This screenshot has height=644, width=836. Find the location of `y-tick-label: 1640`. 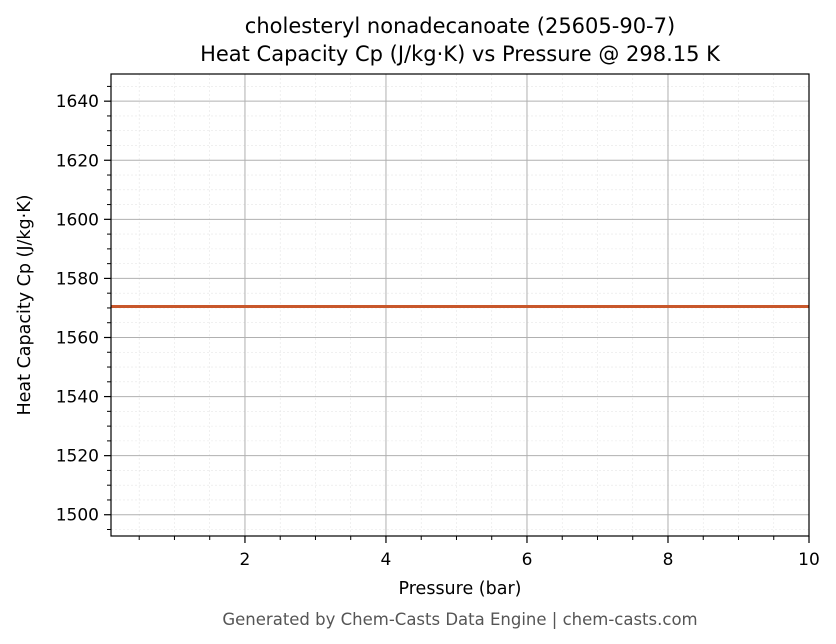

y-tick-label: 1640 is located at coordinates (77, 102).